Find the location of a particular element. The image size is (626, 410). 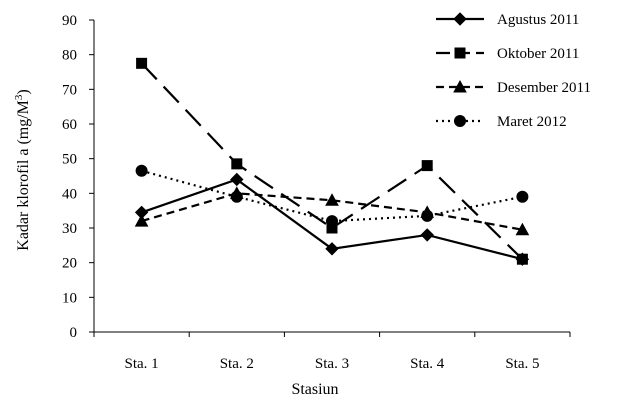

y-tick-label: 0 is located at coordinates (74, 333).